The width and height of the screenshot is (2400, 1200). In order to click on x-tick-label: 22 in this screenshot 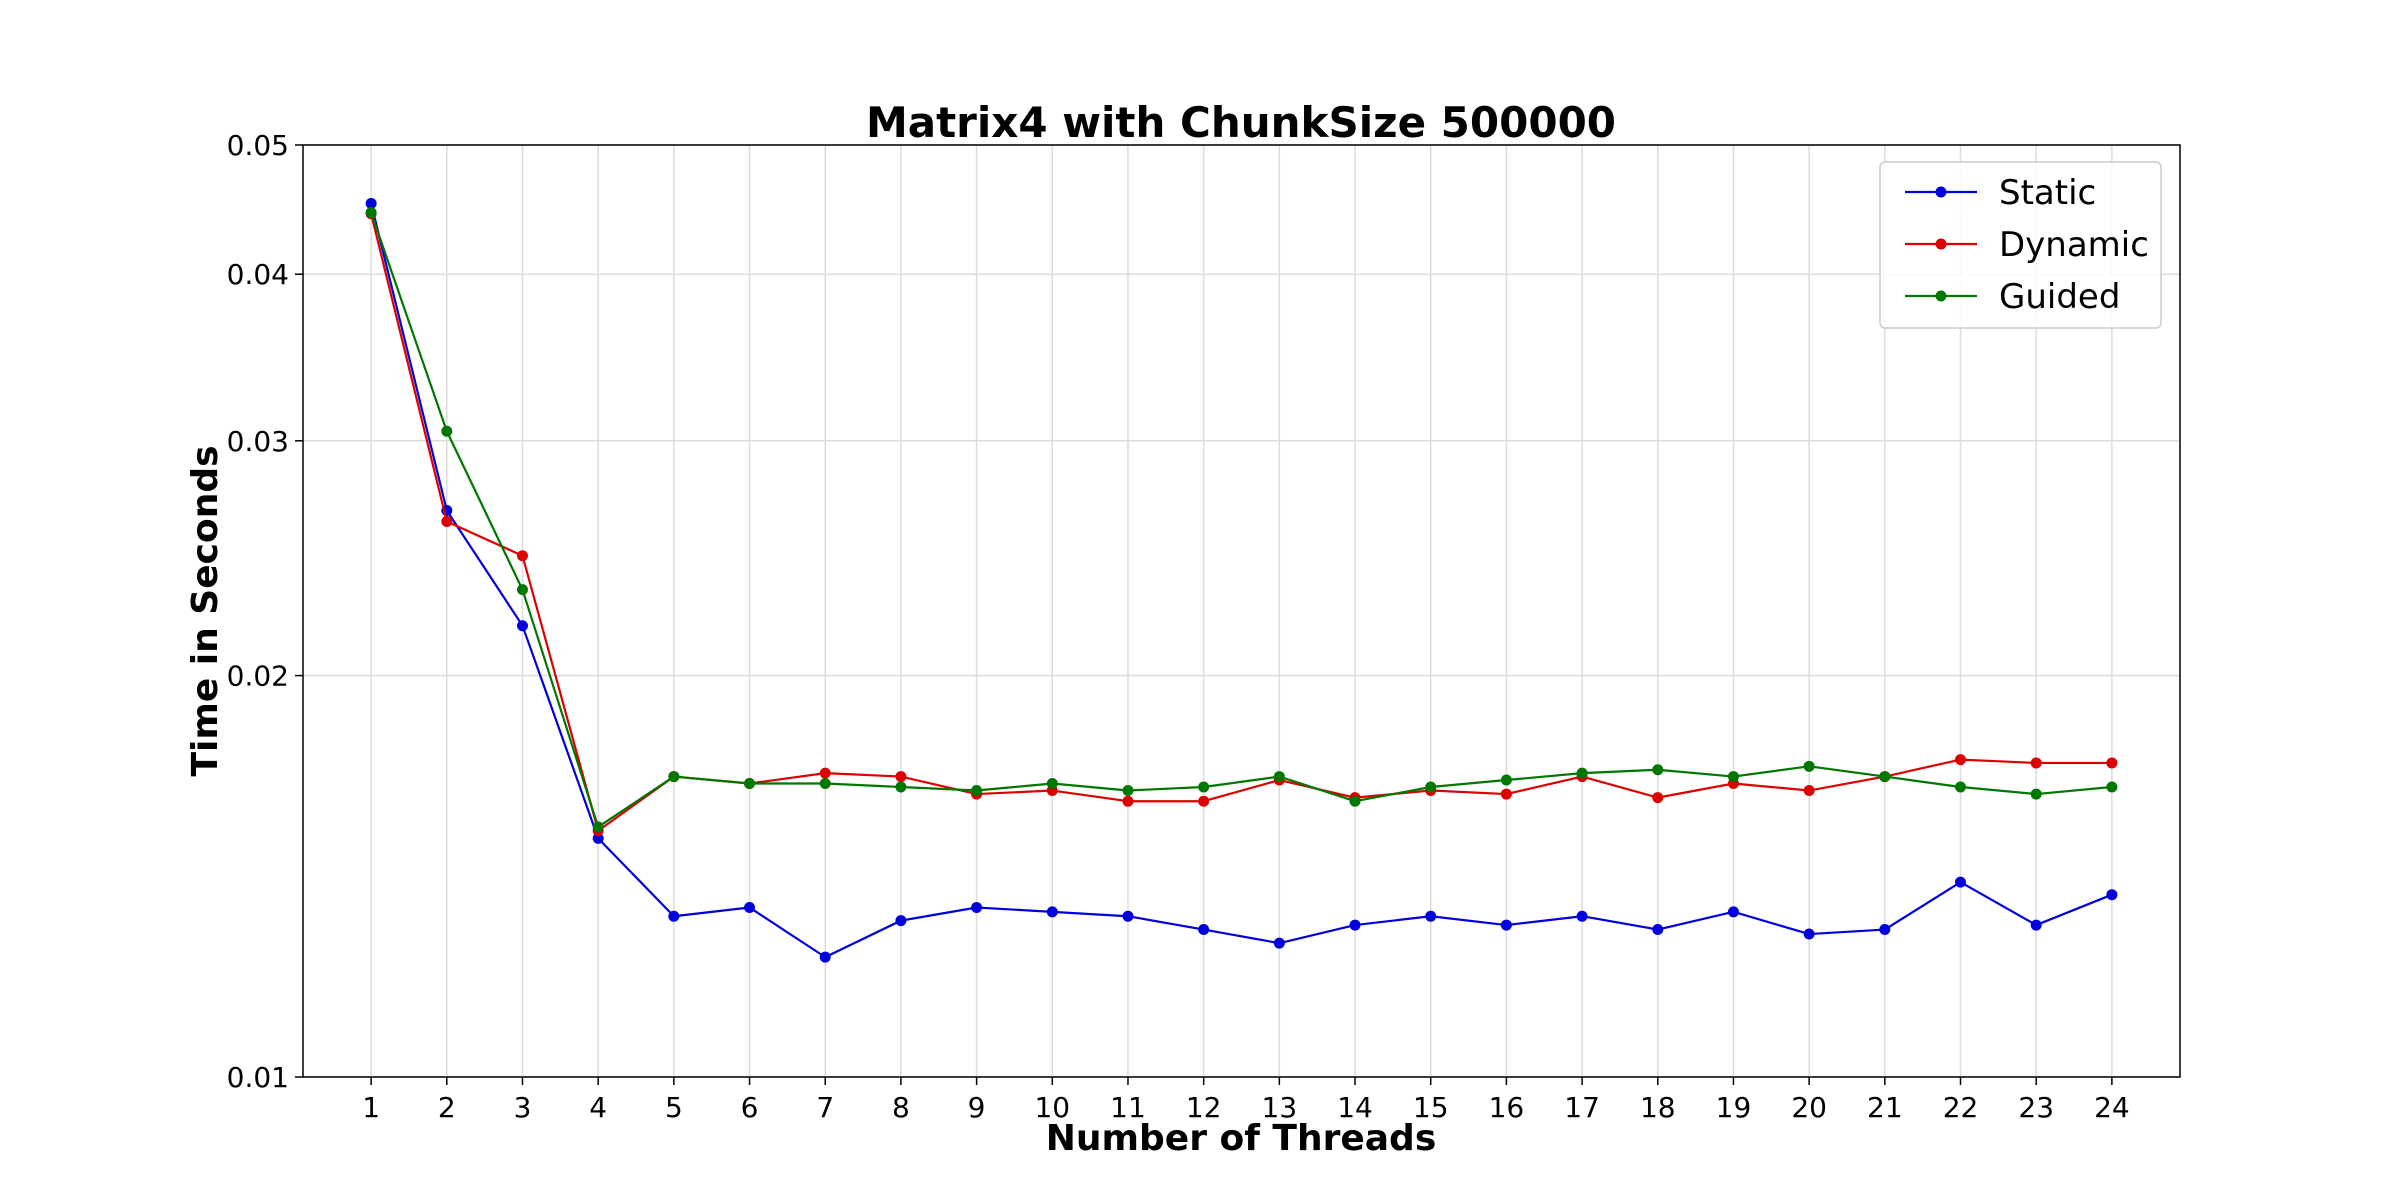, I will do `click(1961, 1107)`.